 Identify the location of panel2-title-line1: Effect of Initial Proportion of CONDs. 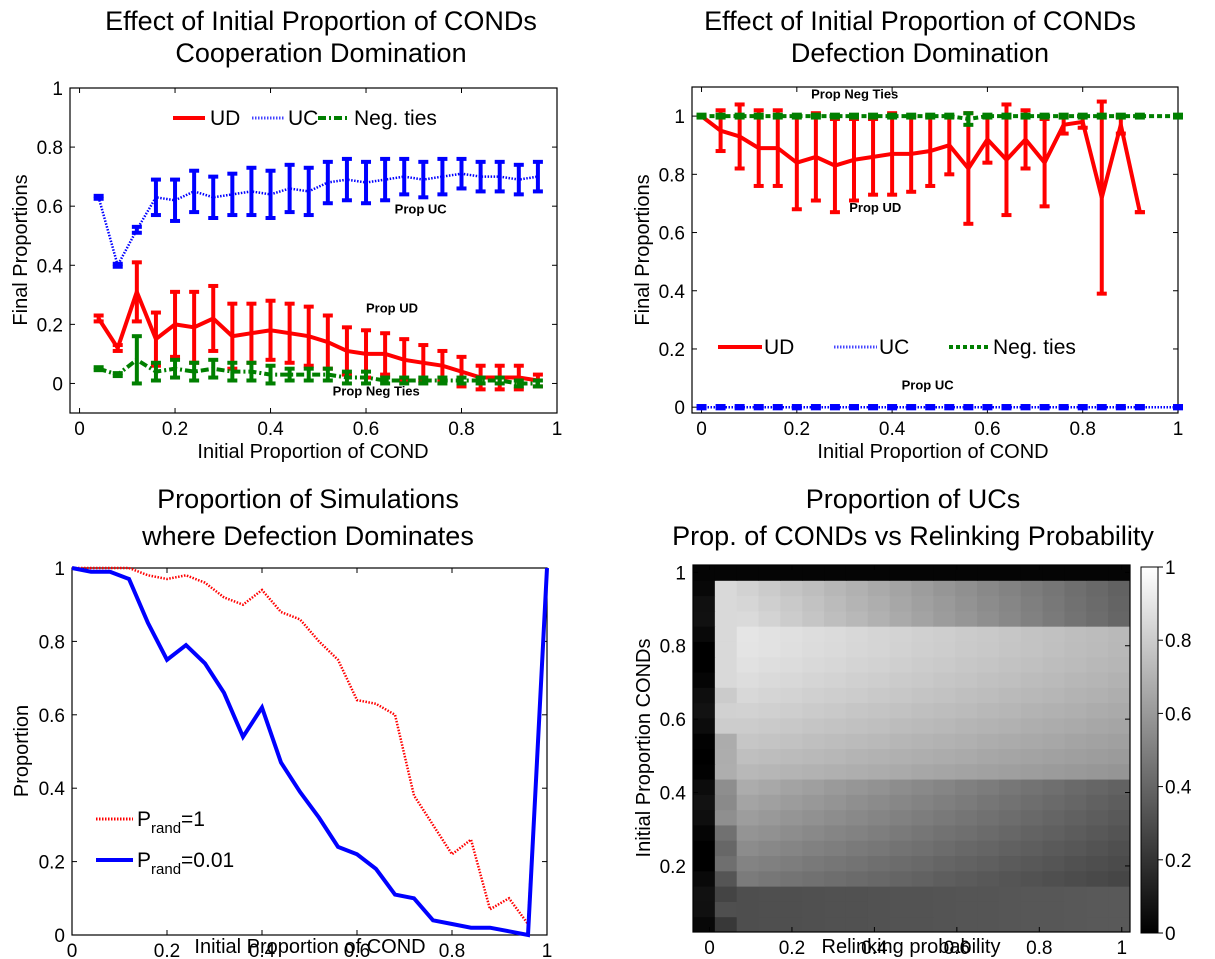
(920, 21).